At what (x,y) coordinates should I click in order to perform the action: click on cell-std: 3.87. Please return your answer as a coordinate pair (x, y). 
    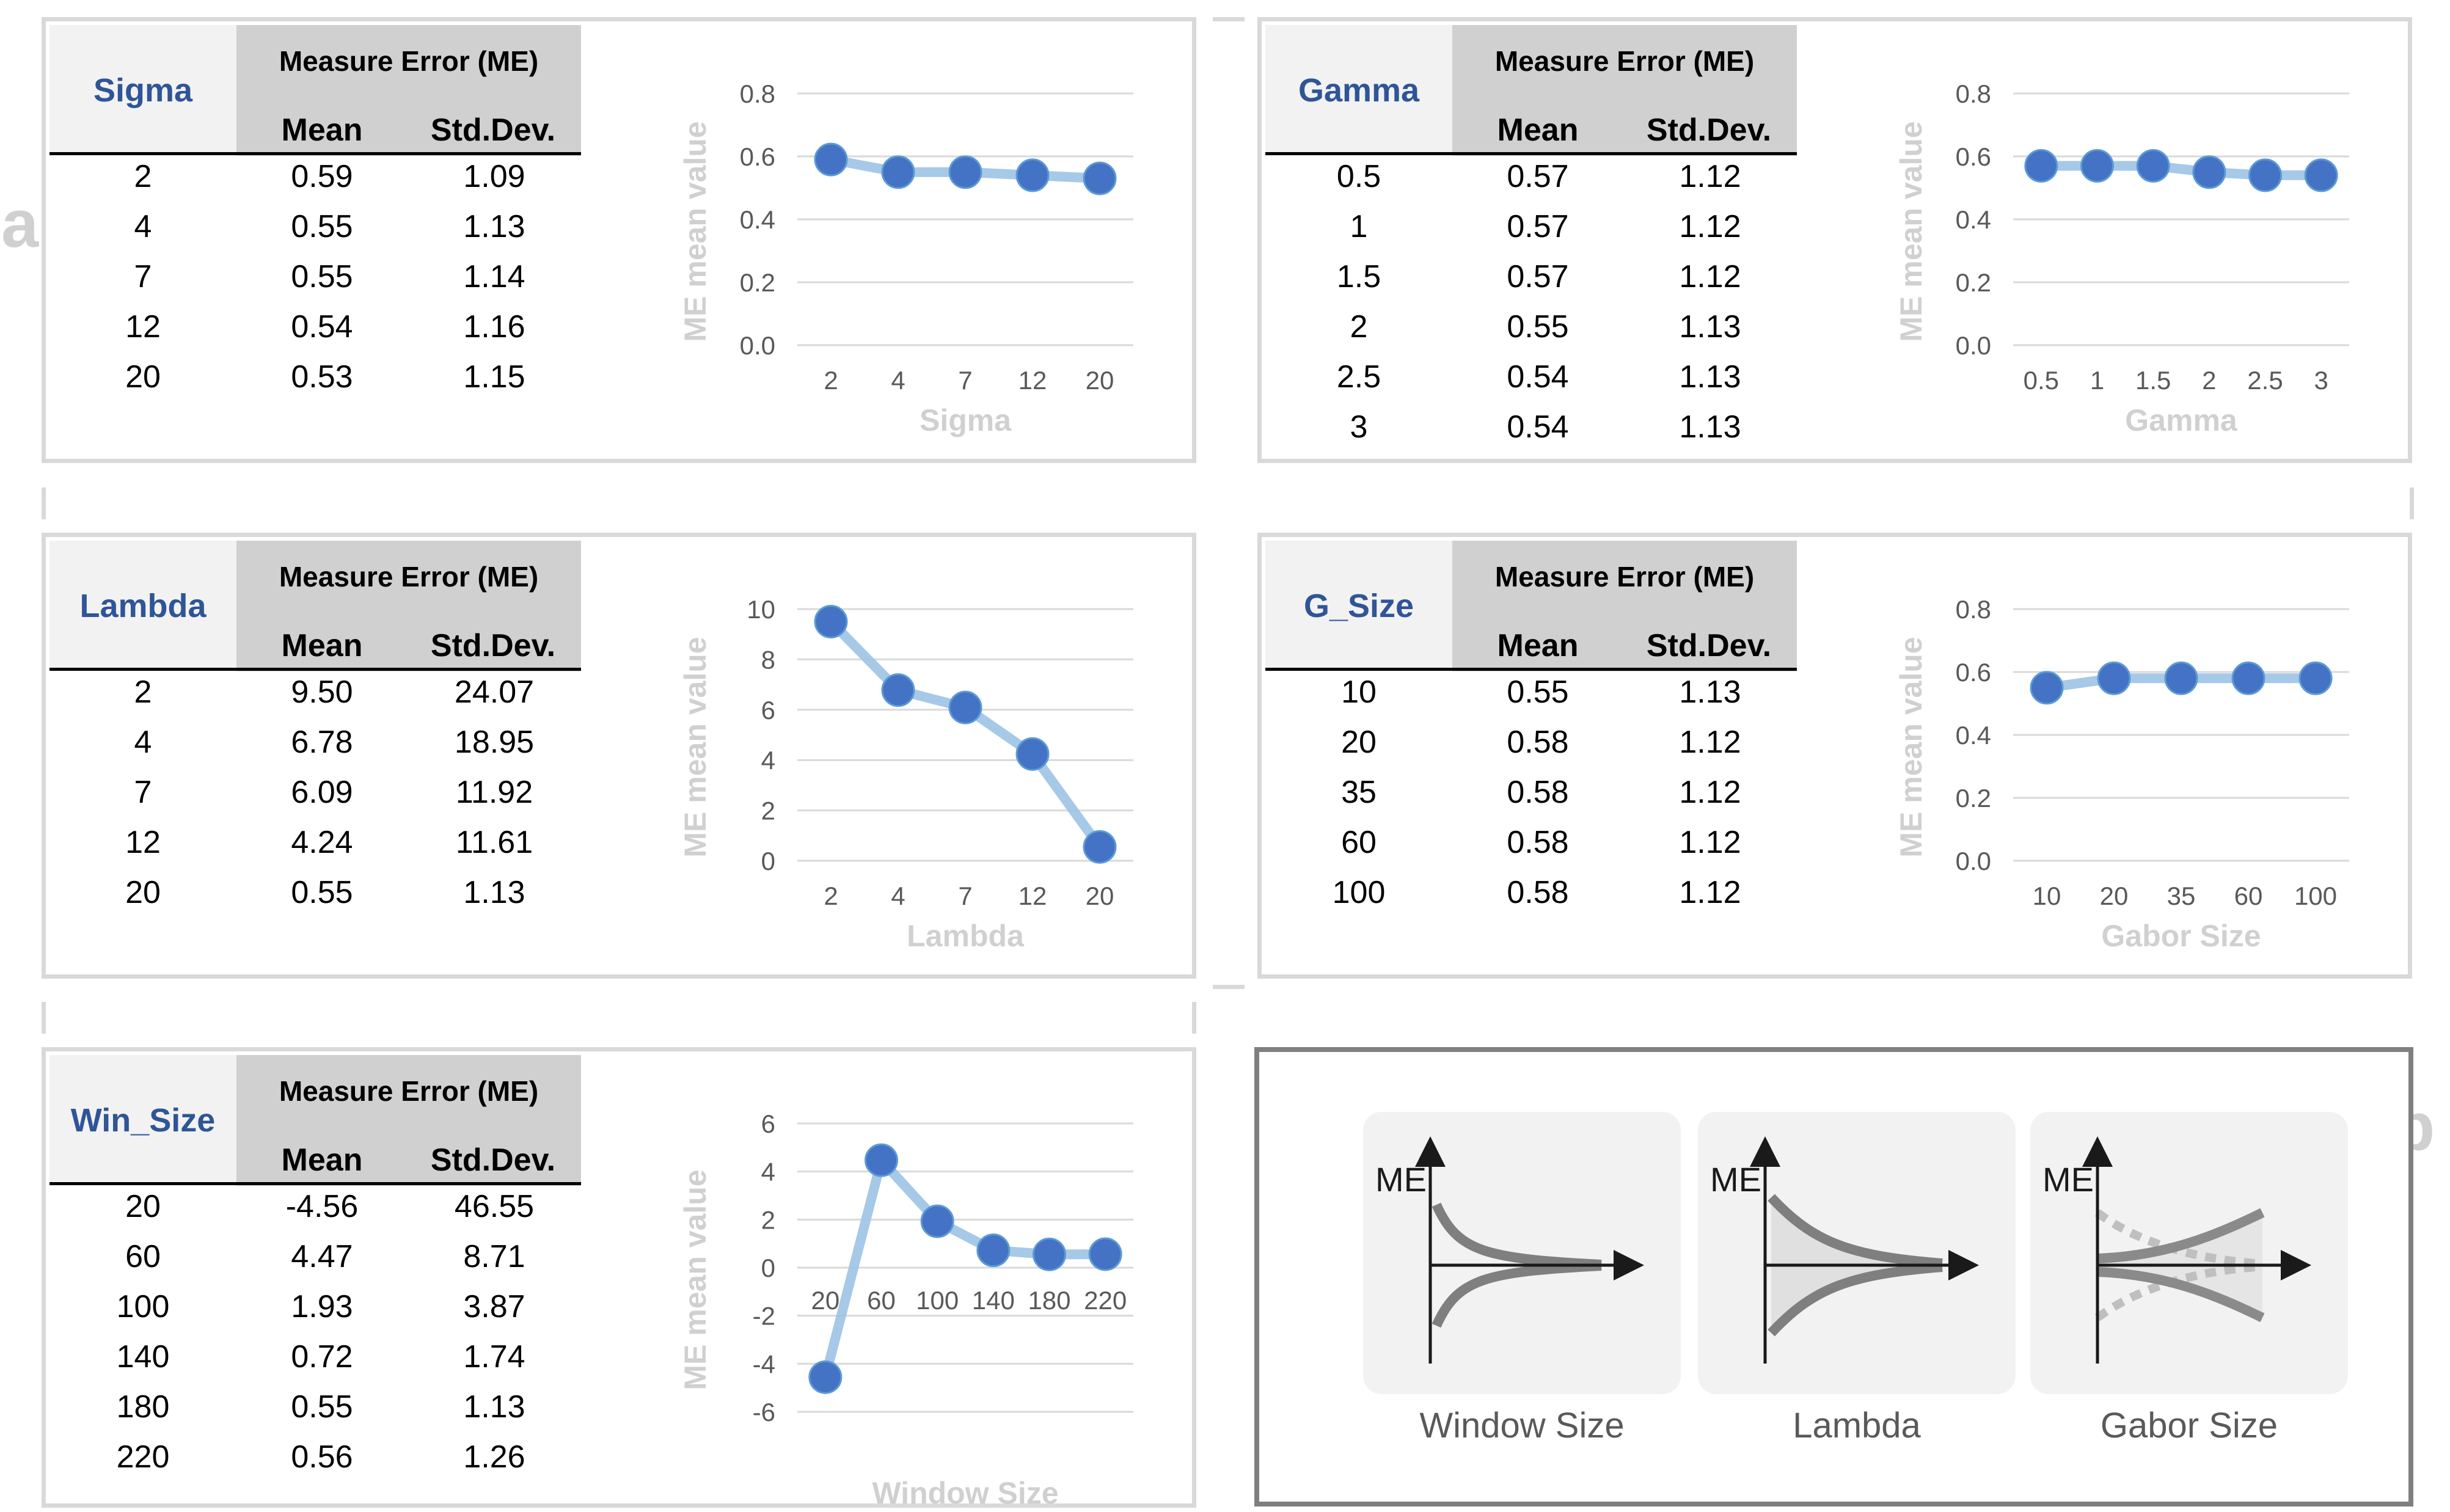
    Looking at the image, I should click on (494, 1307).